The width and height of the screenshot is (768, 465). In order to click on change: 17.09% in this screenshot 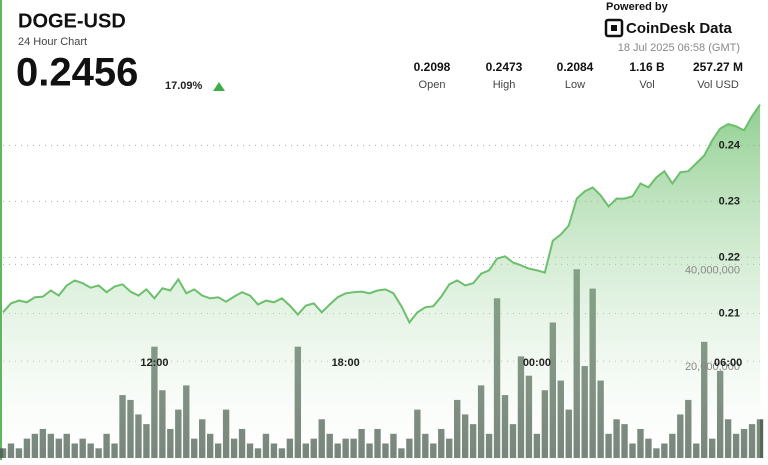, I will do `click(184, 86)`.